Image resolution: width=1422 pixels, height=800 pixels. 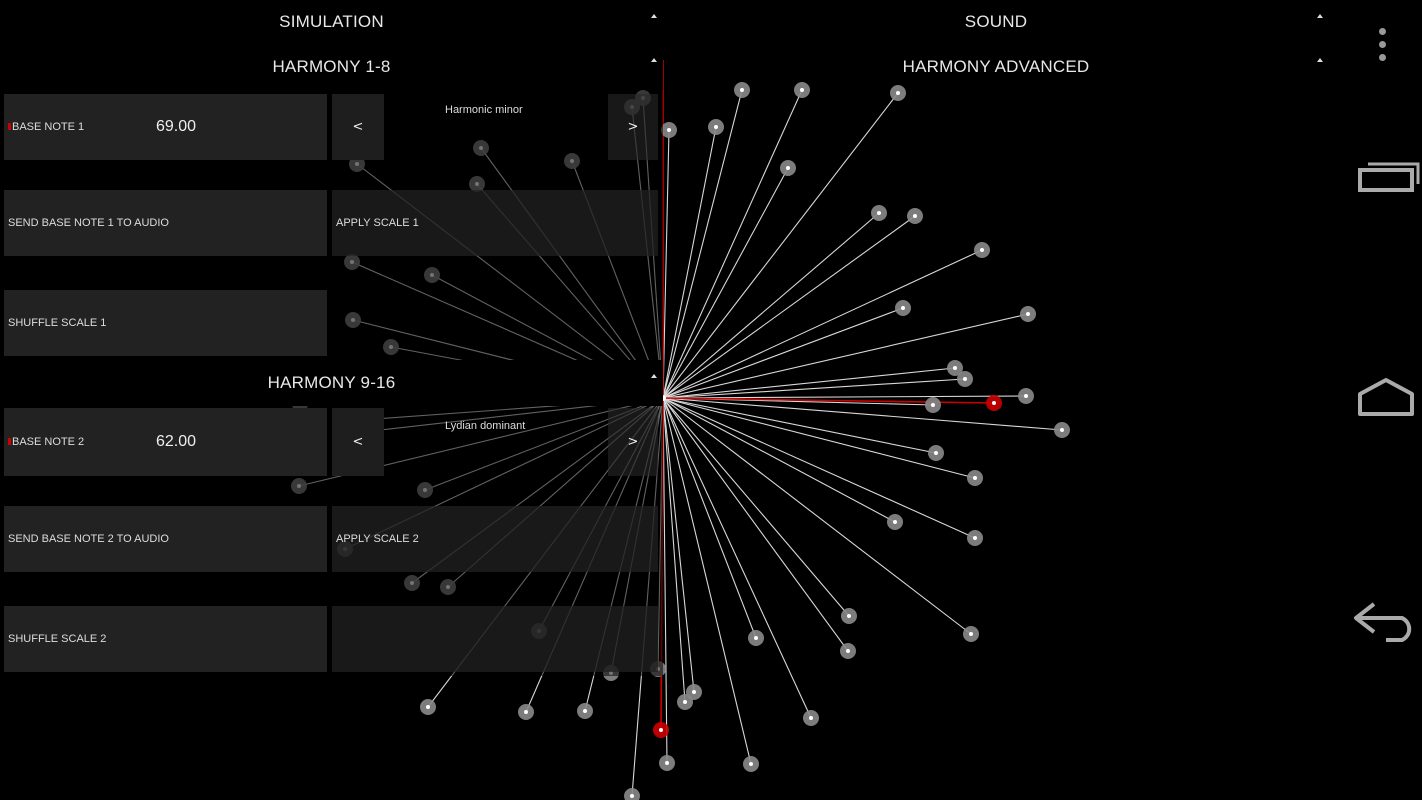 I want to click on shuffle-scale-2-button: SHUFFLE SCALE 2, so click(x=165, y=639).